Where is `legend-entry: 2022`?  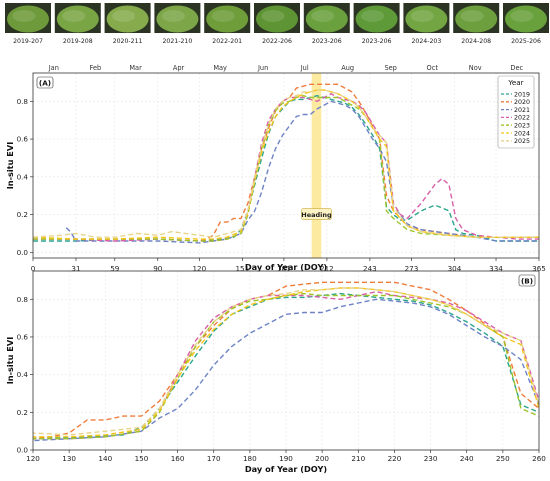 legend-entry: 2022 is located at coordinates (522, 118).